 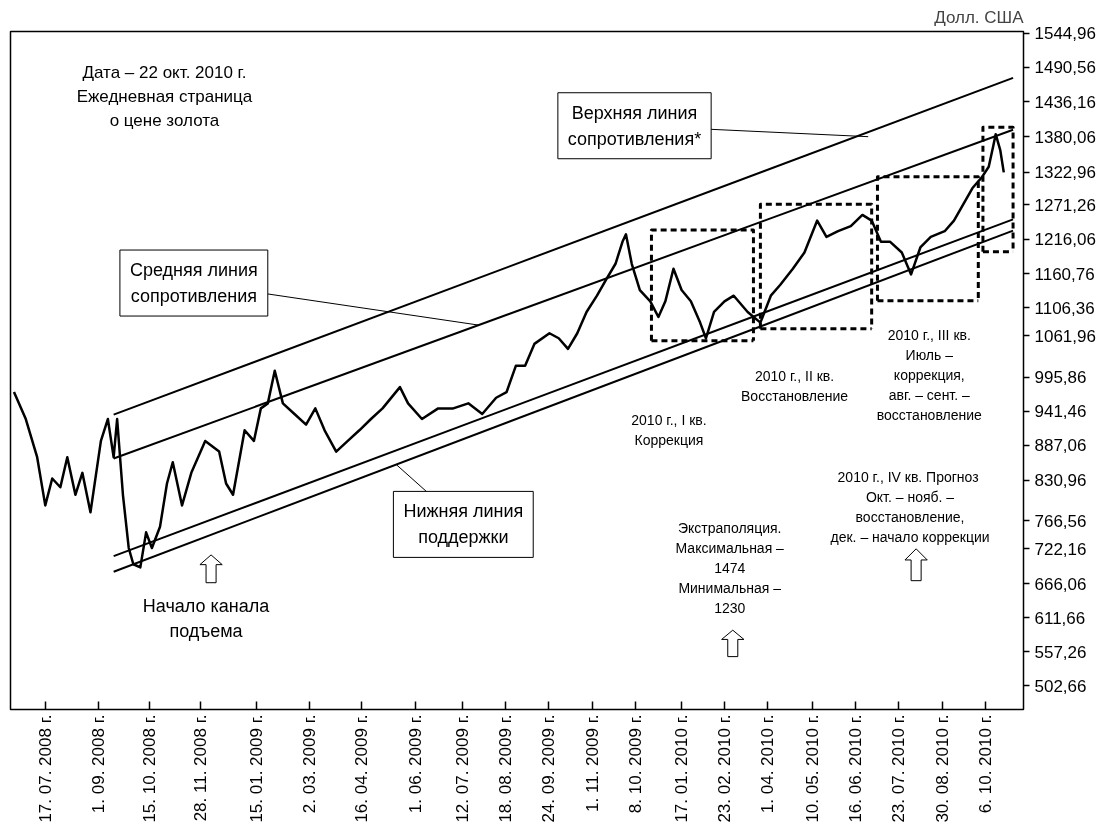 What do you see at coordinates (979, 17) in the screenshot?
I see `y-axis-title: Долл. США` at bounding box center [979, 17].